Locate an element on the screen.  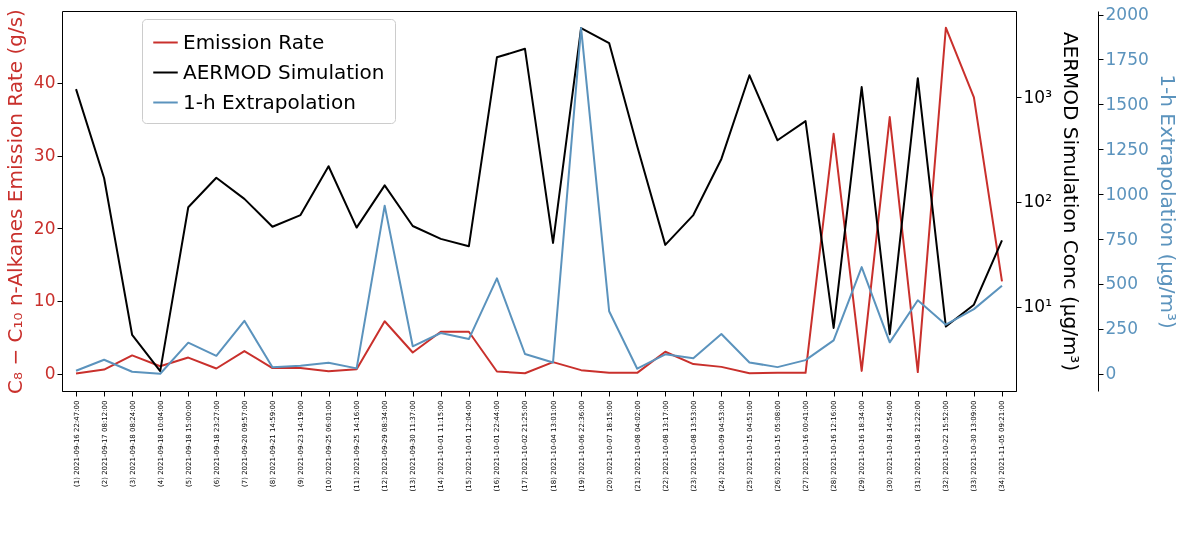
y3-tick-label: 750 is located at coordinates (1121, 238).